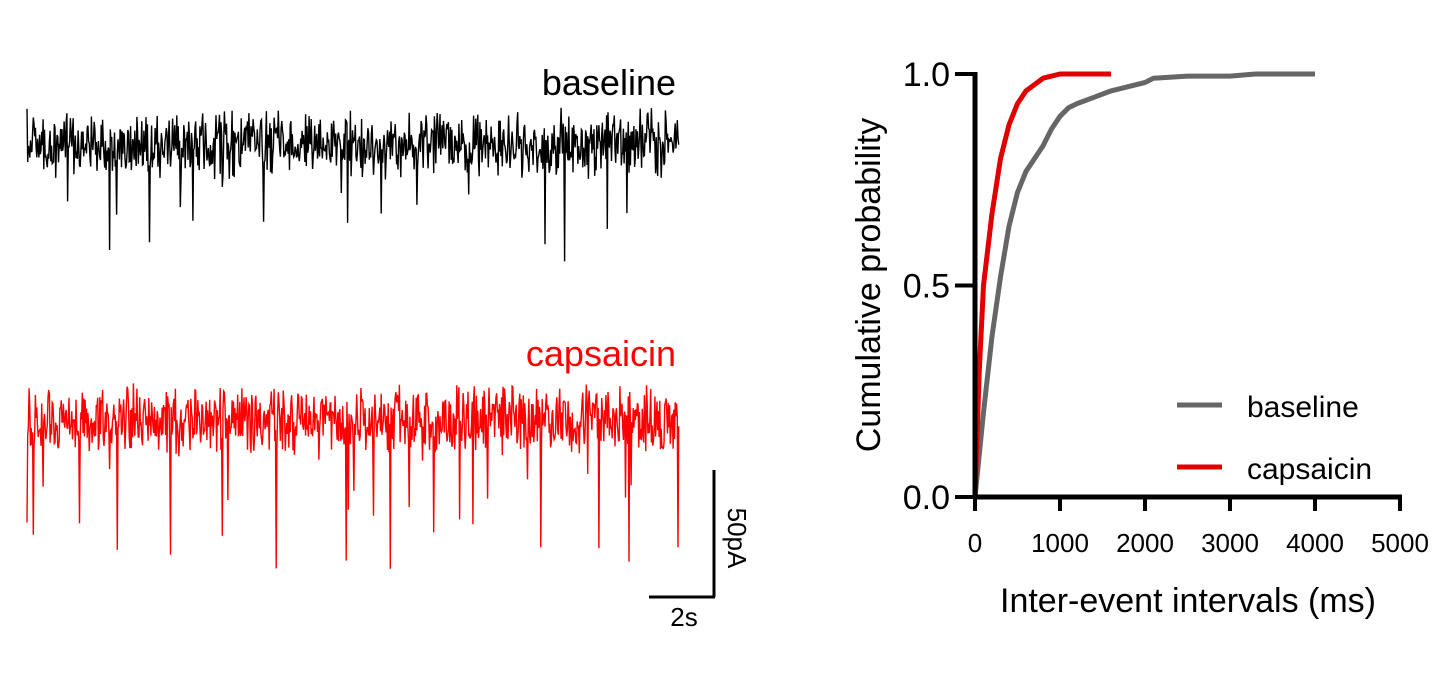  I want to click on series-line-baseline, so click(1143, 284).